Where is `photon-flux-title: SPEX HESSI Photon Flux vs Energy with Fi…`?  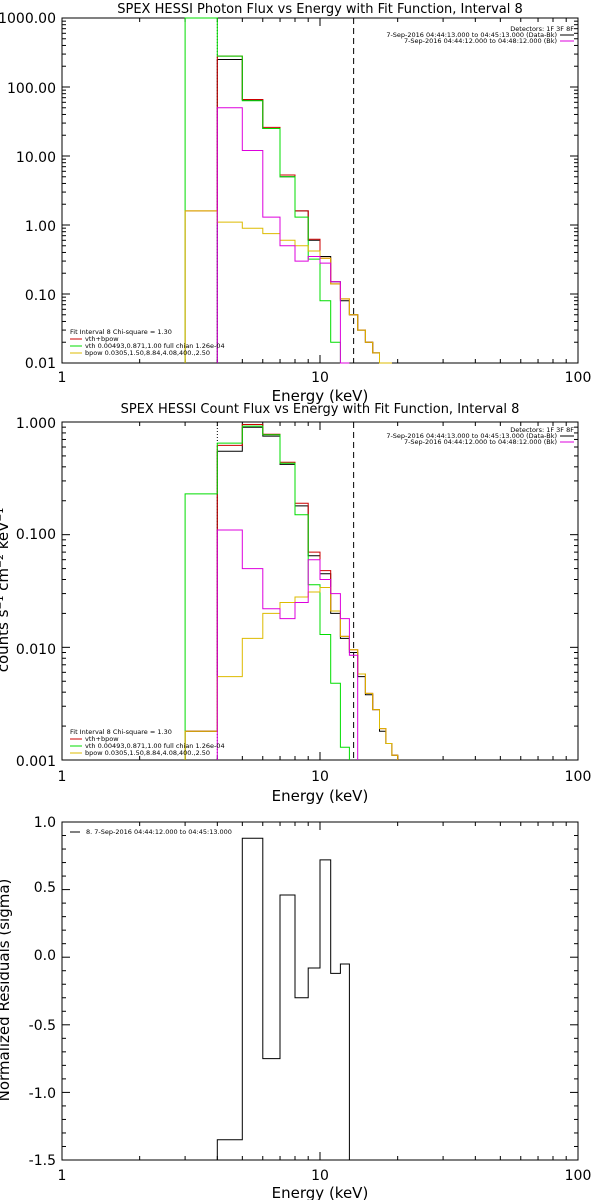
photon-flux-title: SPEX HESSI Photon Flux vs Energy with Fi… is located at coordinates (320, 9).